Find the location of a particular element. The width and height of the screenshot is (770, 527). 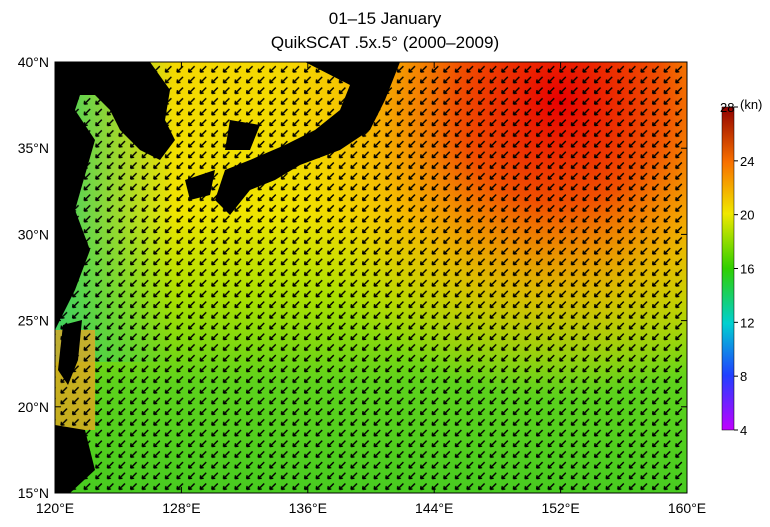

x-tick-label: 128°E is located at coordinates (181, 508).